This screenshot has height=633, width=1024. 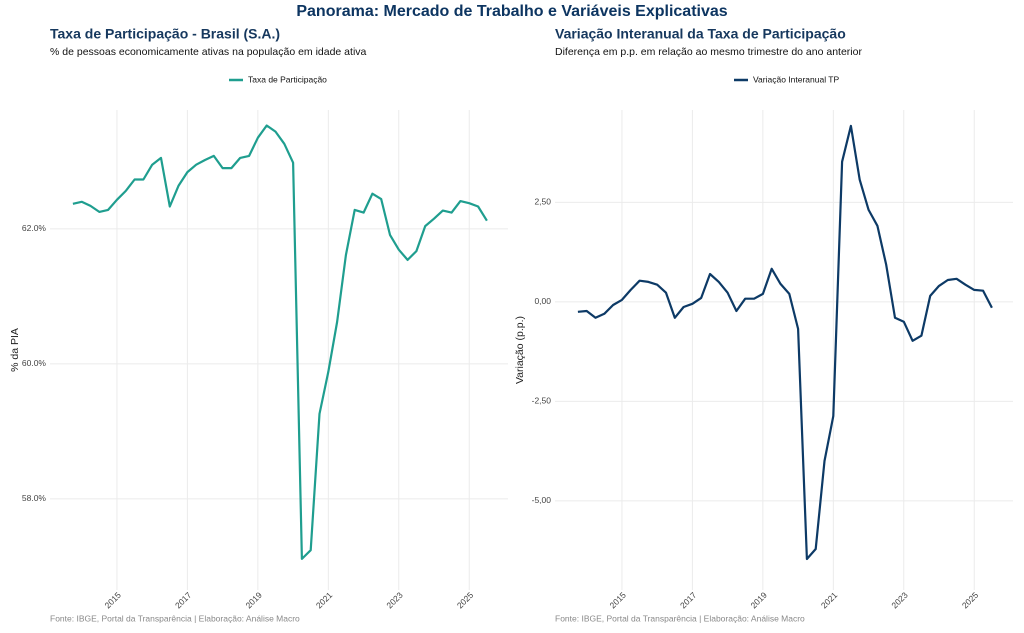 I want to click on legend-label: Taxa de Participação, so click(x=287, y=79).